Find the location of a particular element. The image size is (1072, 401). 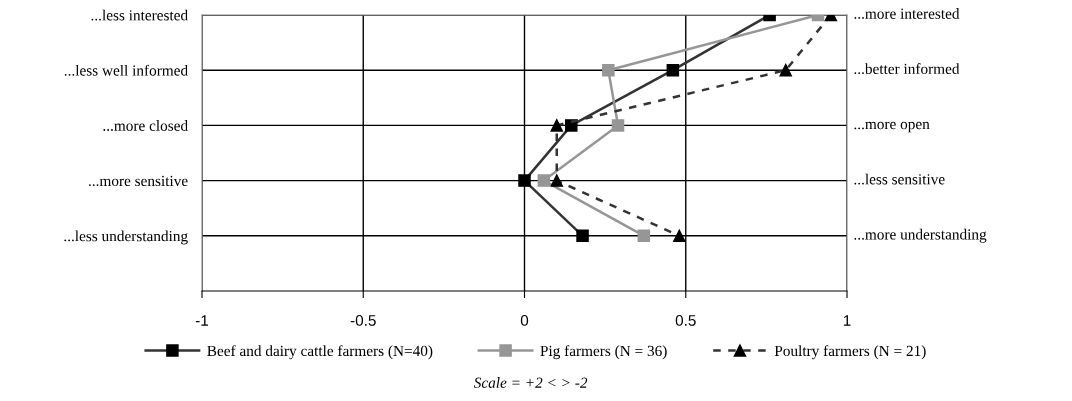

x-tick-label: 0.5 is located at coordinates (685, 320).